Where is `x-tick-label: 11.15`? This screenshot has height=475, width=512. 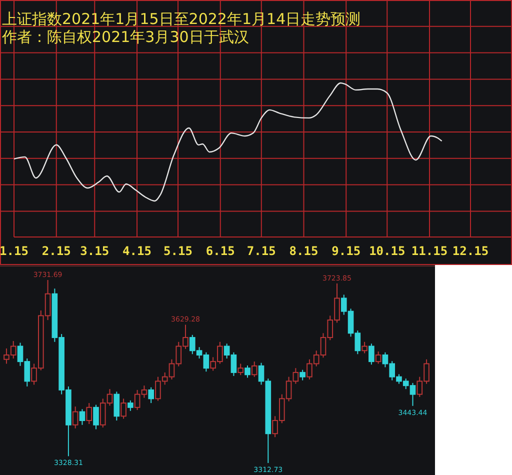
x-tick-label: 11.15 is located at coordinates (429, 251).